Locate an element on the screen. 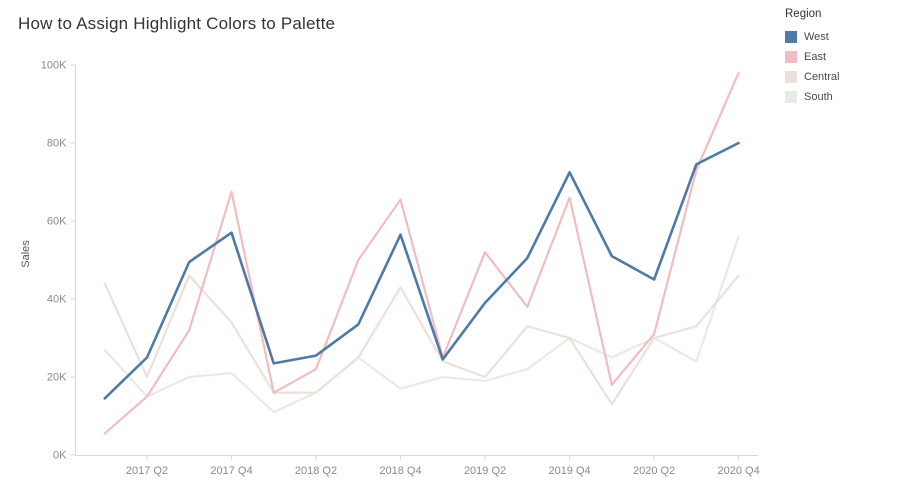 The image size is (899, 504). x-tick-label: 2019 Q4 is located at coordinates (569, 471).